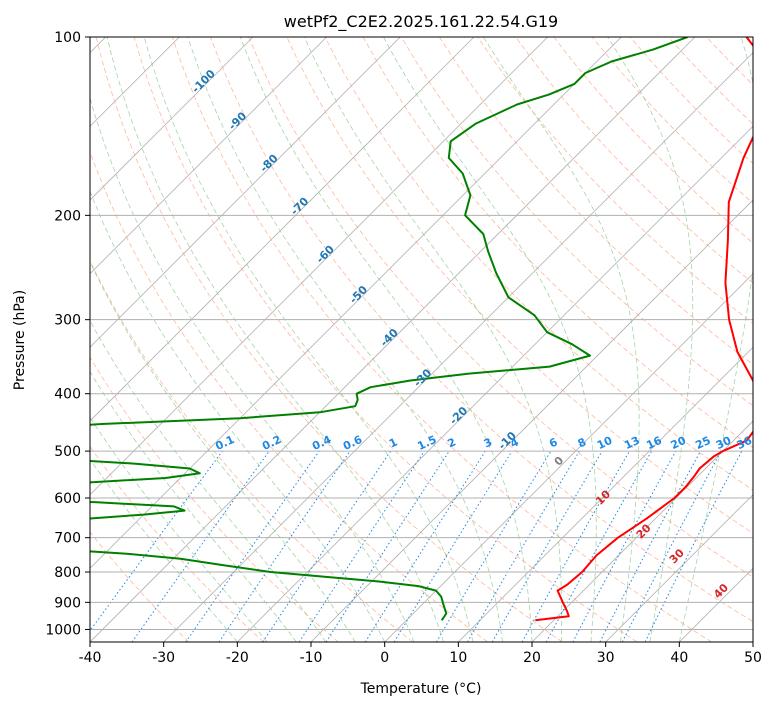  I want to click on y-tick-label: 800, so click(67, 573).